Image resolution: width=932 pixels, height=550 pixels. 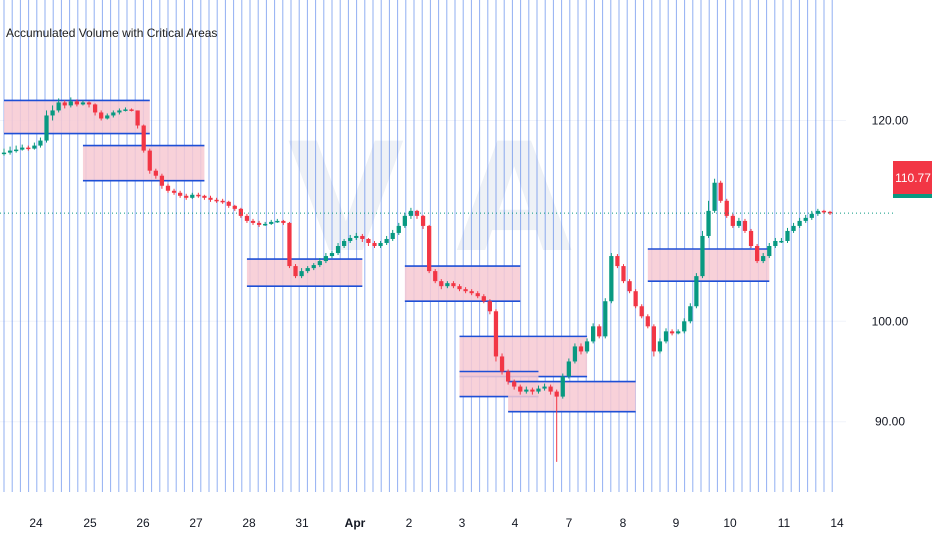 I want to click on y-axis-tick-label: 100.00, so click(x=890, y=321).